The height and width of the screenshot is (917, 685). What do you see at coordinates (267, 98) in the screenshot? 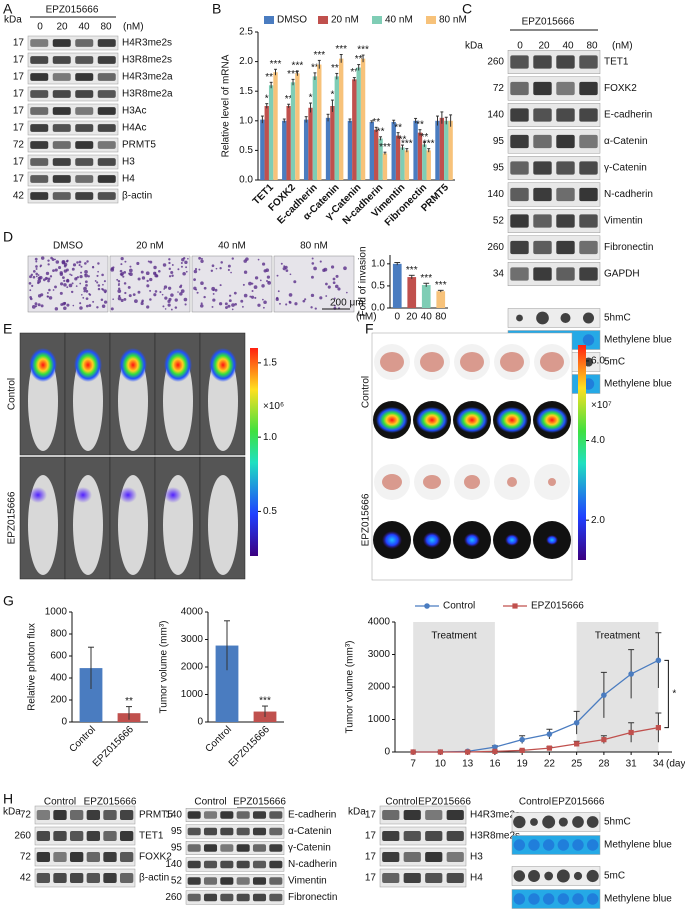
I see `significance: *` at bounding box center [267, 98].